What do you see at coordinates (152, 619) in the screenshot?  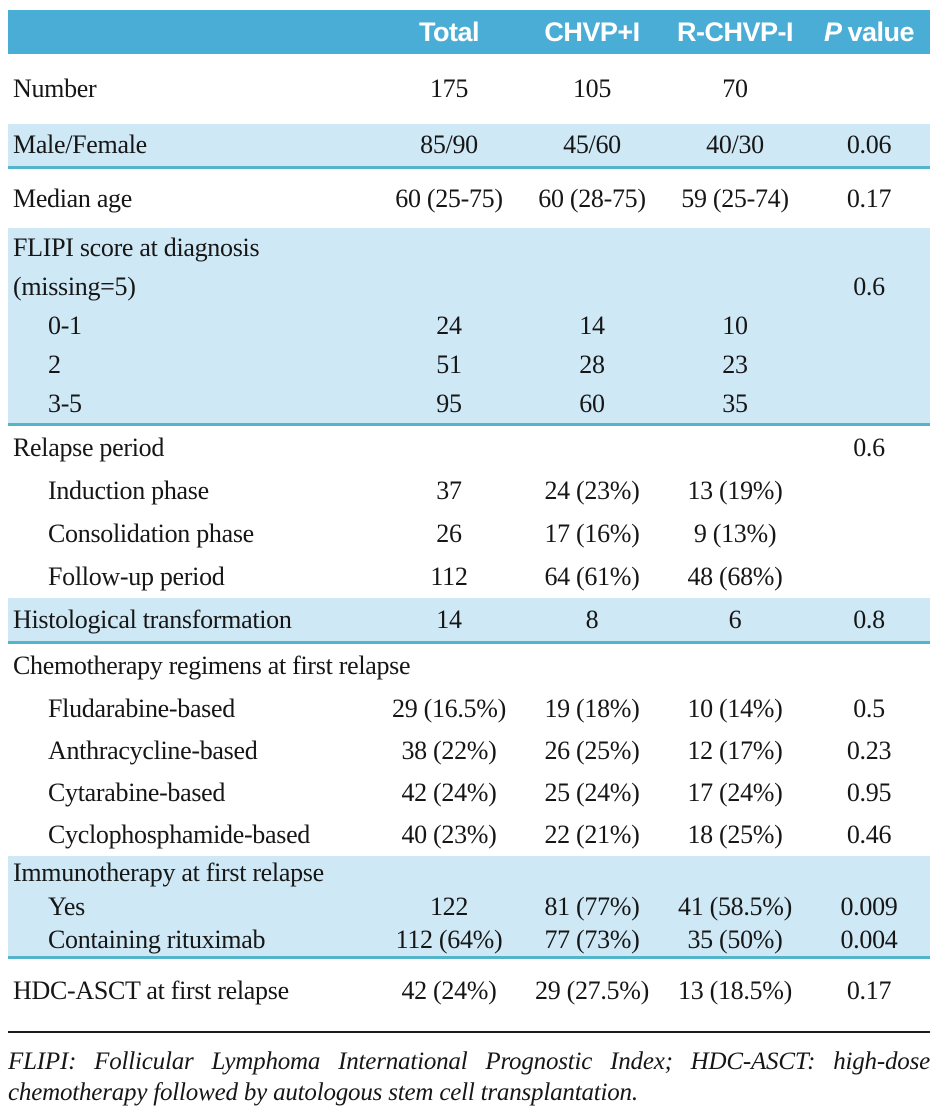 I see `row-label: Histological transformation` at bounding box center [152, 619].